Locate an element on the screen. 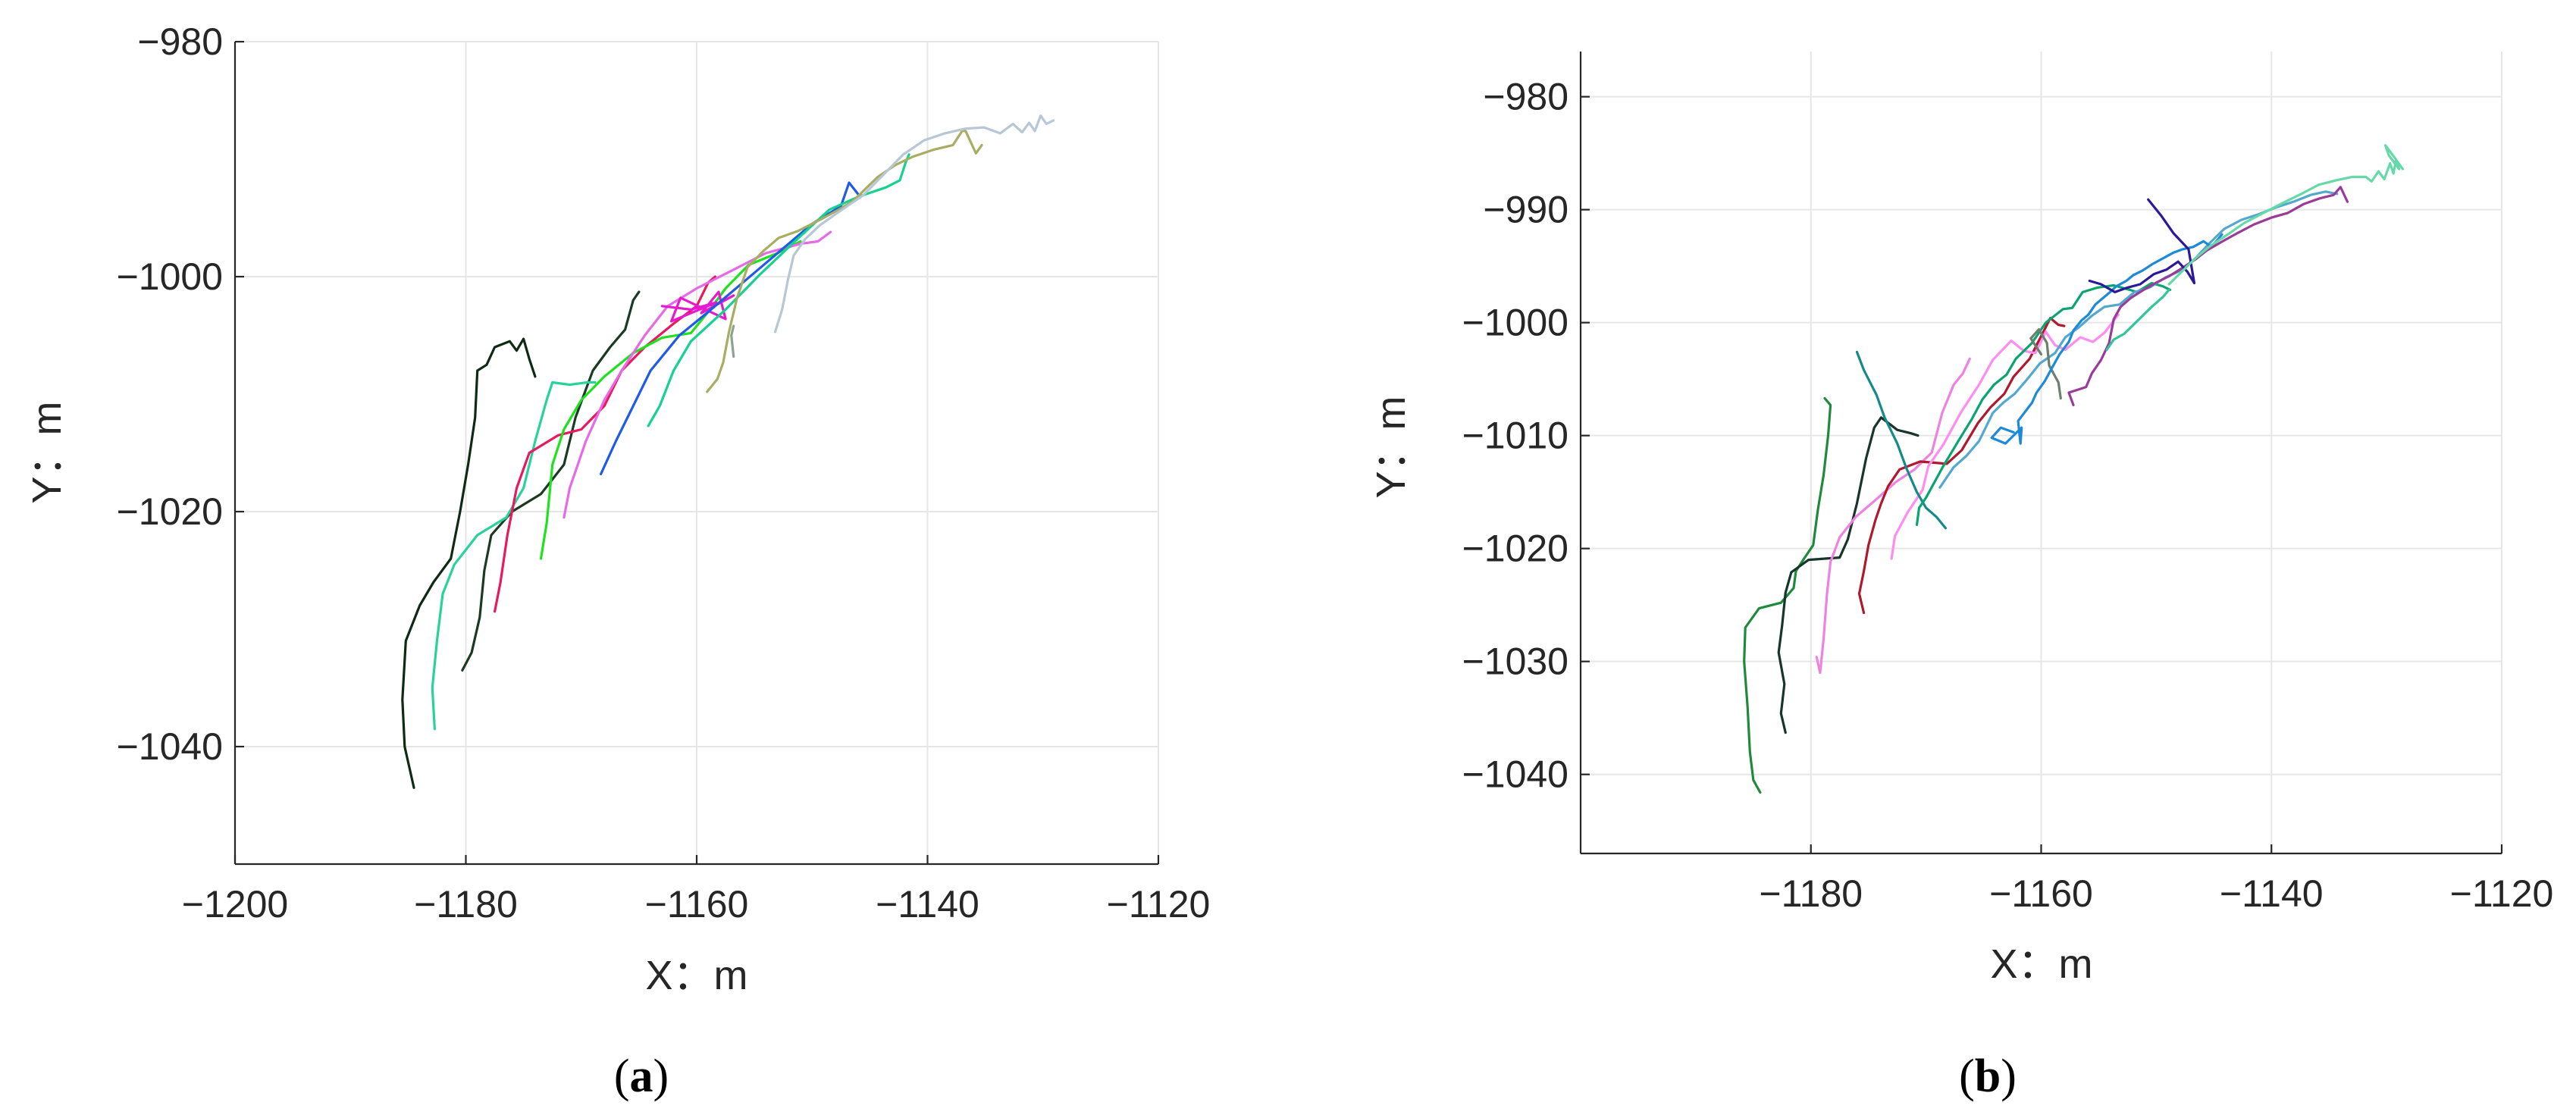  panel-label-a: (a) is located at coordinates (641, 1077).